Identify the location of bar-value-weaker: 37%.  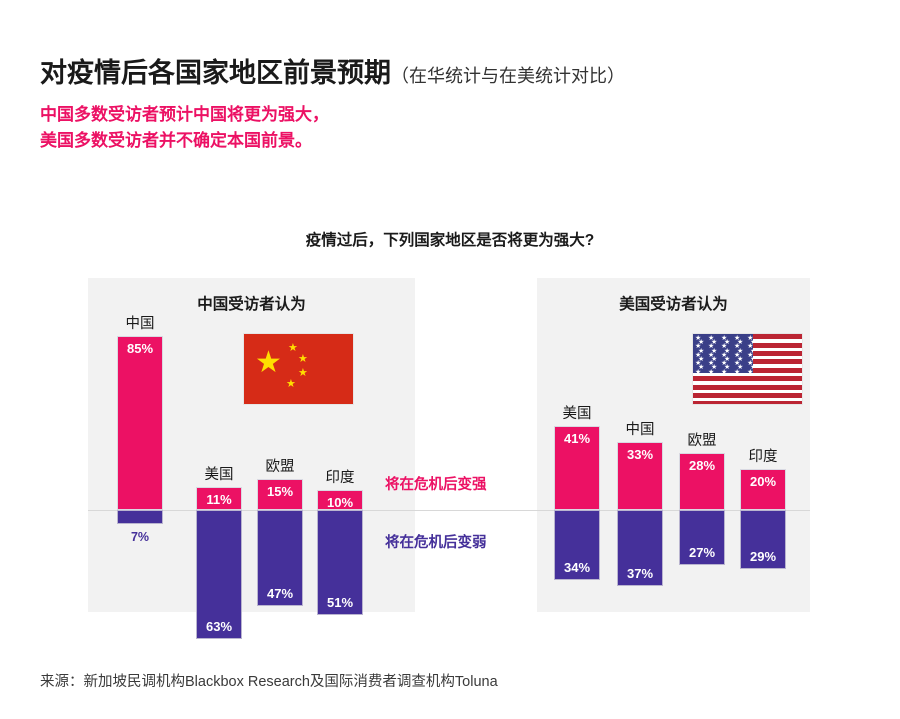
(640, 573).